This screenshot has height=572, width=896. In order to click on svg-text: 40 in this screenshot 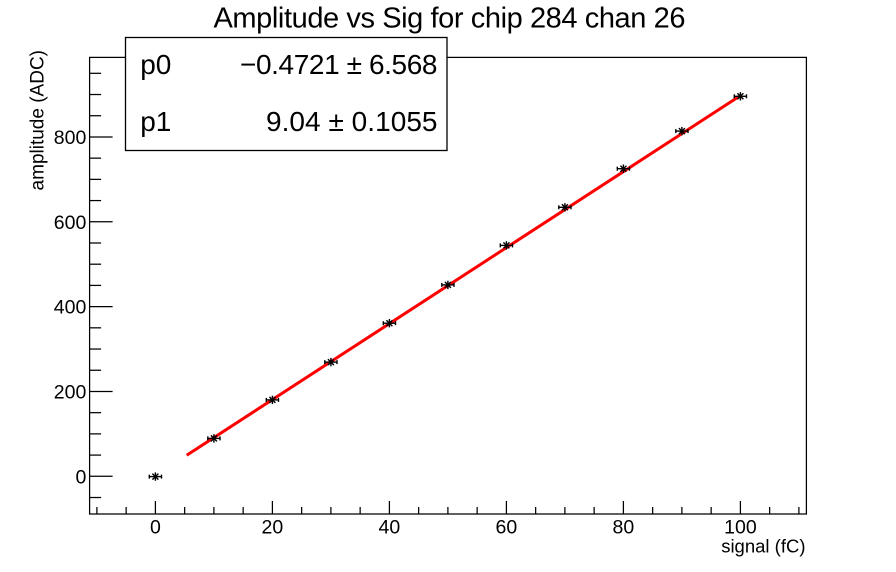, I will do `click(390, 528)`.